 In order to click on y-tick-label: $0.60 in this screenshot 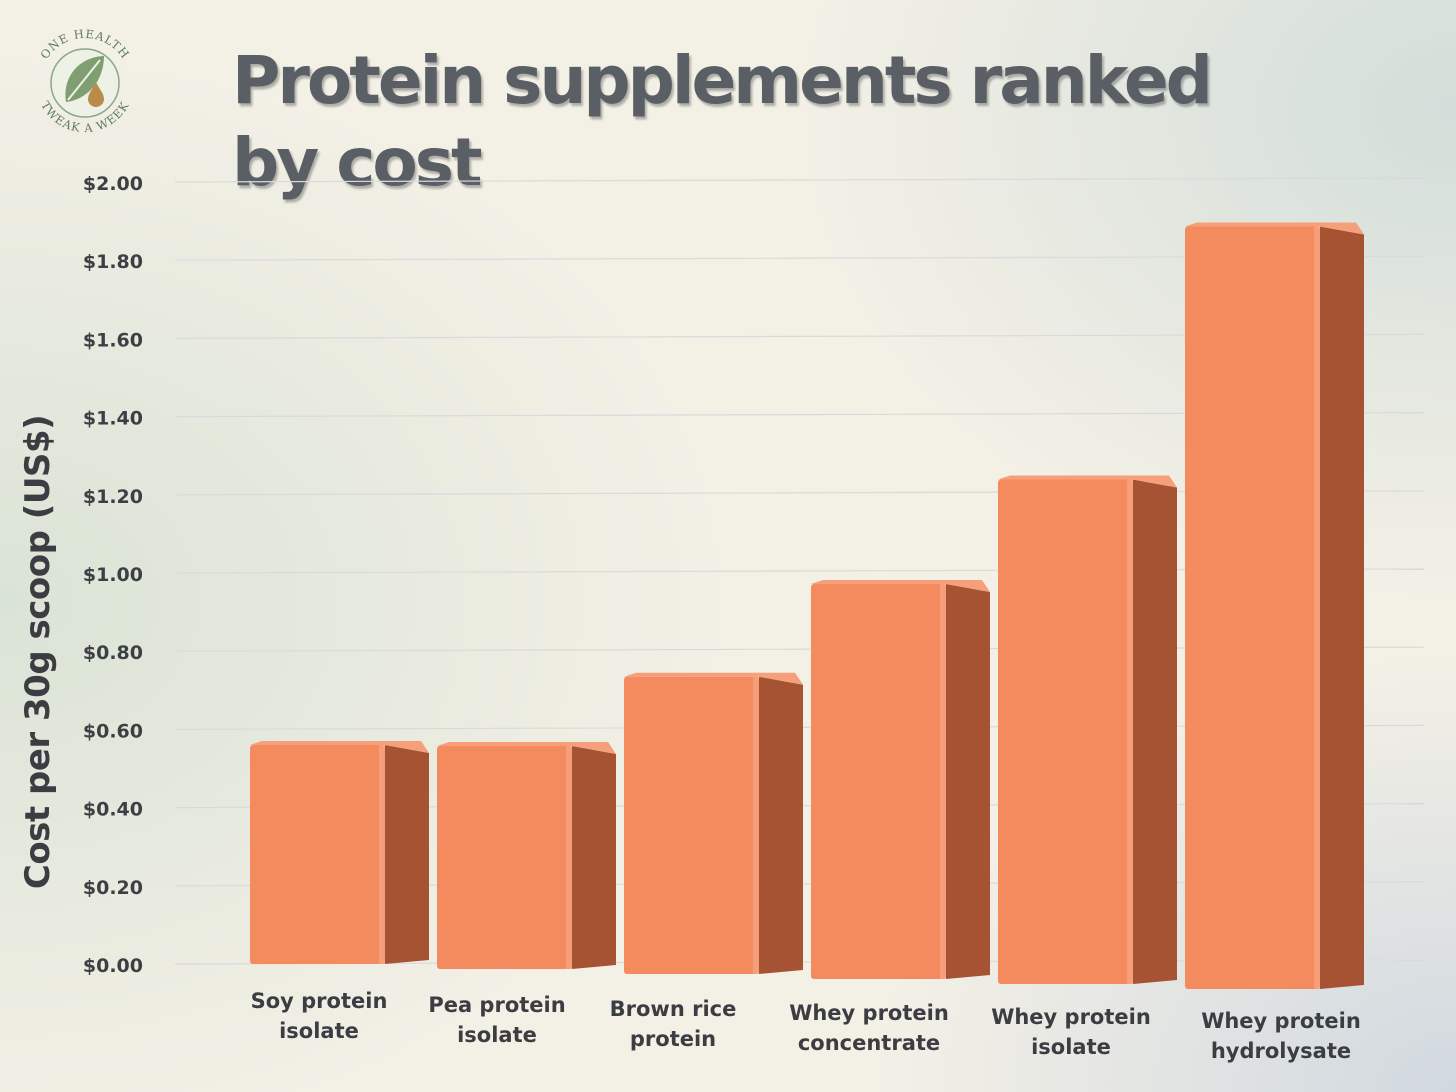, I will do `click(113, 731)`.